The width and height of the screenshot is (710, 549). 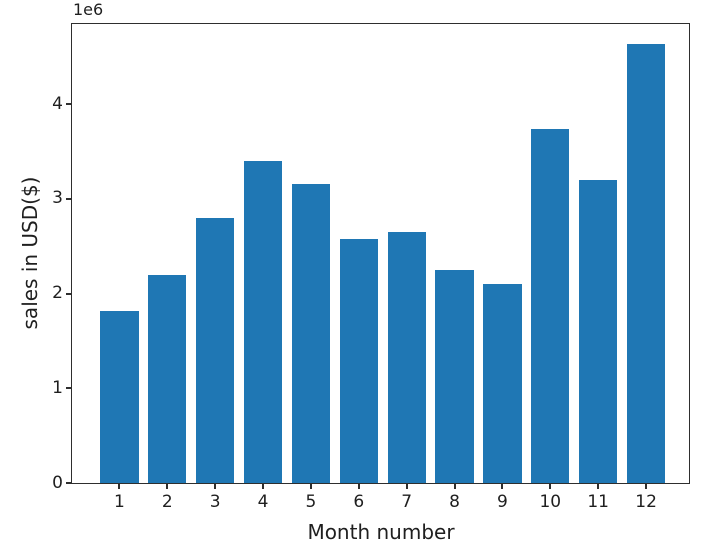 I want to click on x-tick-label-2: 2, so click(x=167, y=502).